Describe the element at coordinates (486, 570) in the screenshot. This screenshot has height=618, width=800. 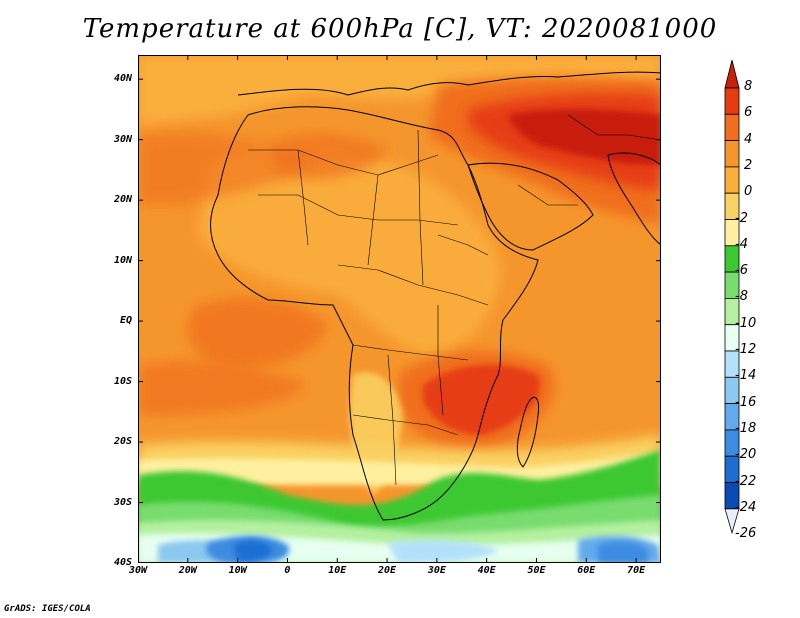
I see `lon-tick-label: 40E` at that location.